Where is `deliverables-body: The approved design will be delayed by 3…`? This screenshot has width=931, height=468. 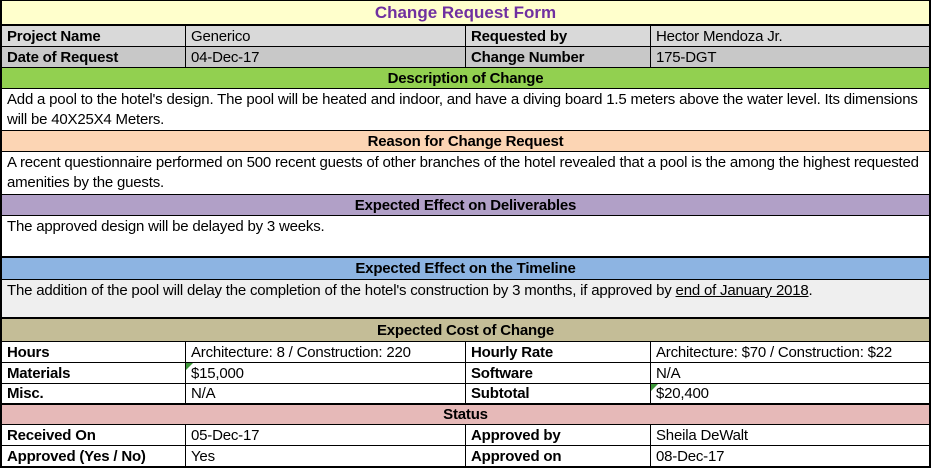
deliverables-body: The approved design will be delayed by 3… is located at coordinates (465, 237).